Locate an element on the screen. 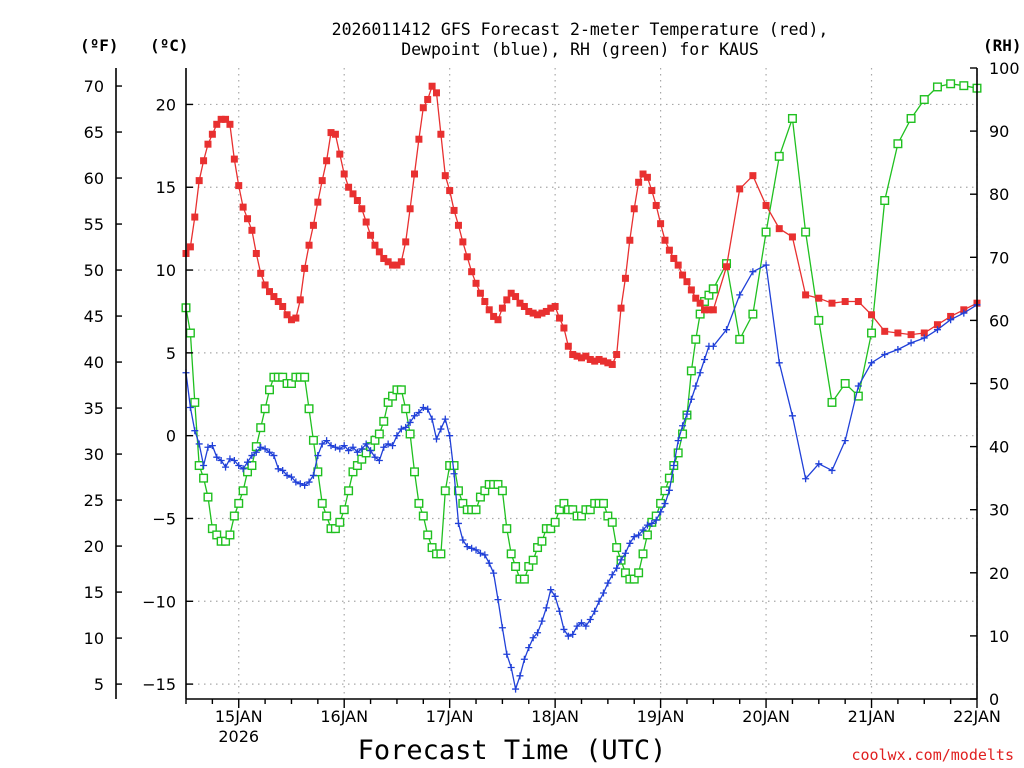  x-tick-label: 19JAN is located at coordinates (661, 716).